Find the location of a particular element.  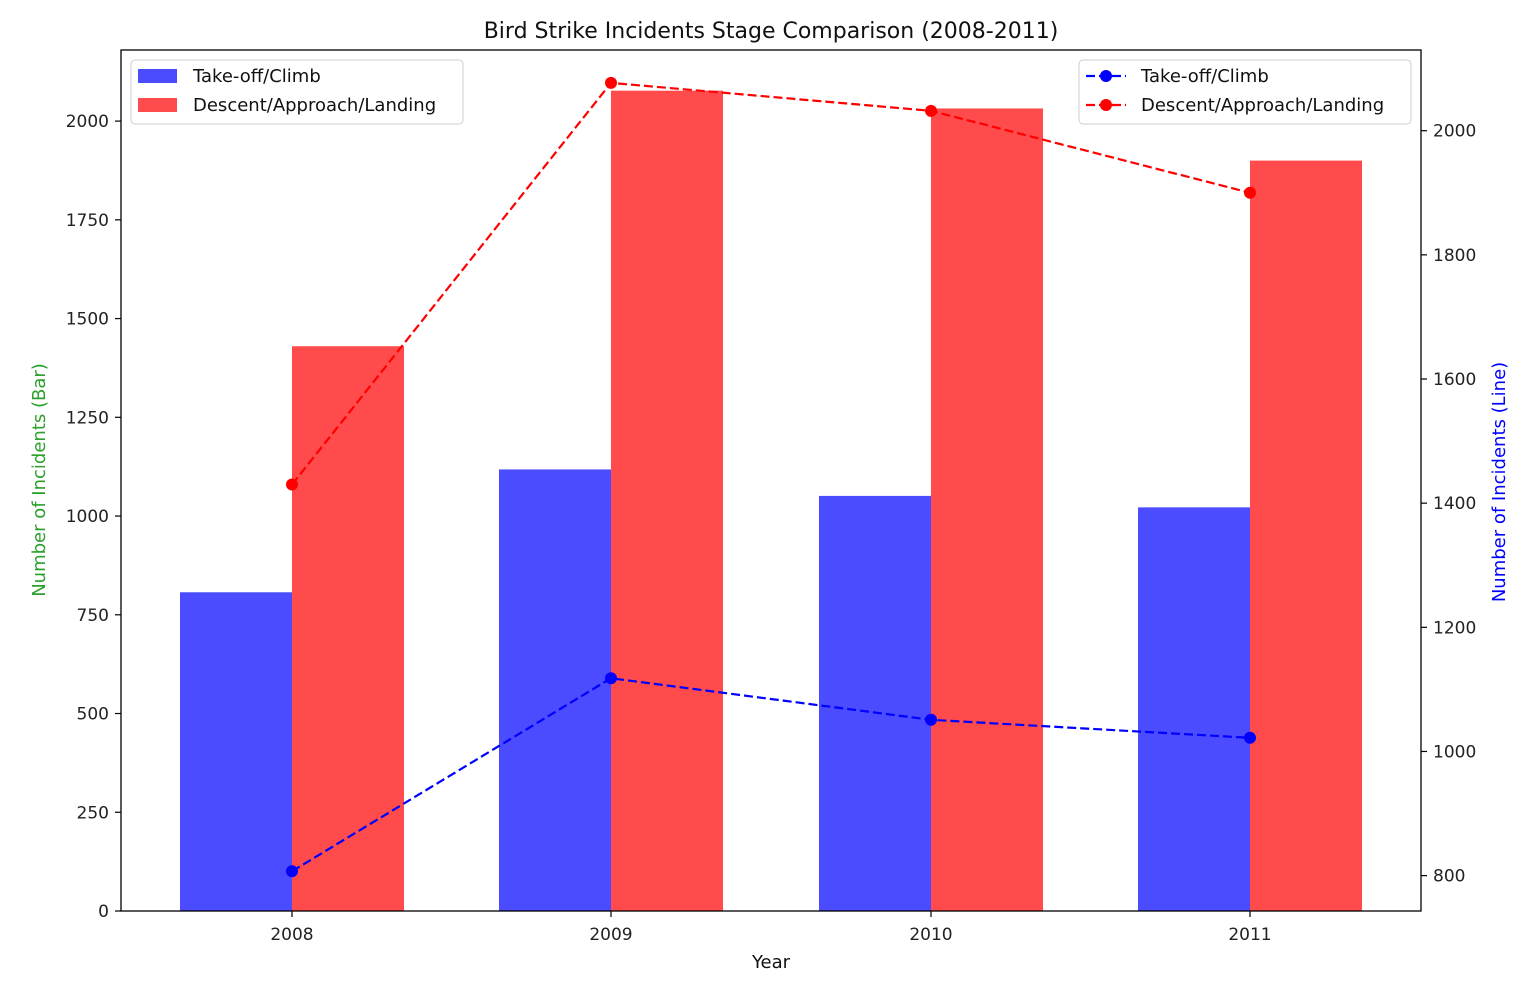

legend-lines-box is located at coordinates (1245, 92).